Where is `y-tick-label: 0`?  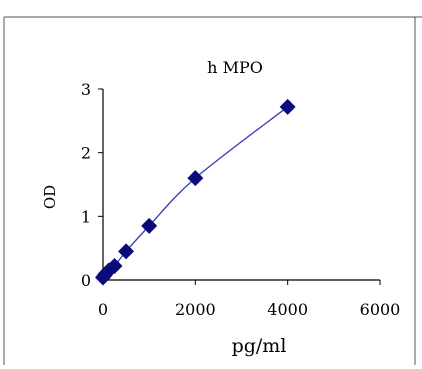
y-tick-label: 0 is located at coordinates (86, 280).